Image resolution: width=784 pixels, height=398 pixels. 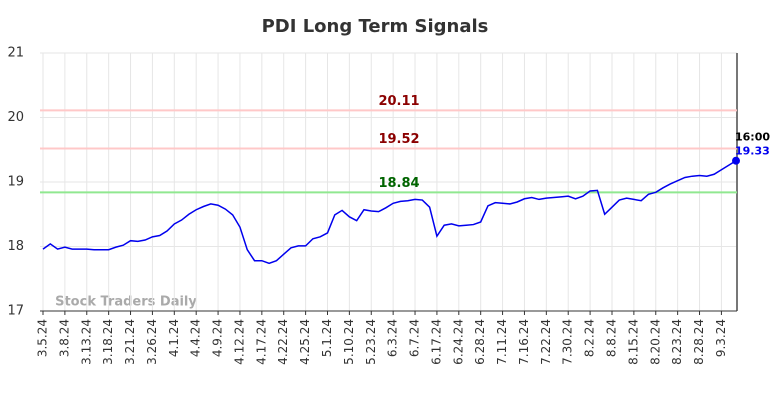 What do you see at coordinates (371, 342) in the screenshot?
I see `x-tick-label: 5.23.24` at bounding box center [371, 342].